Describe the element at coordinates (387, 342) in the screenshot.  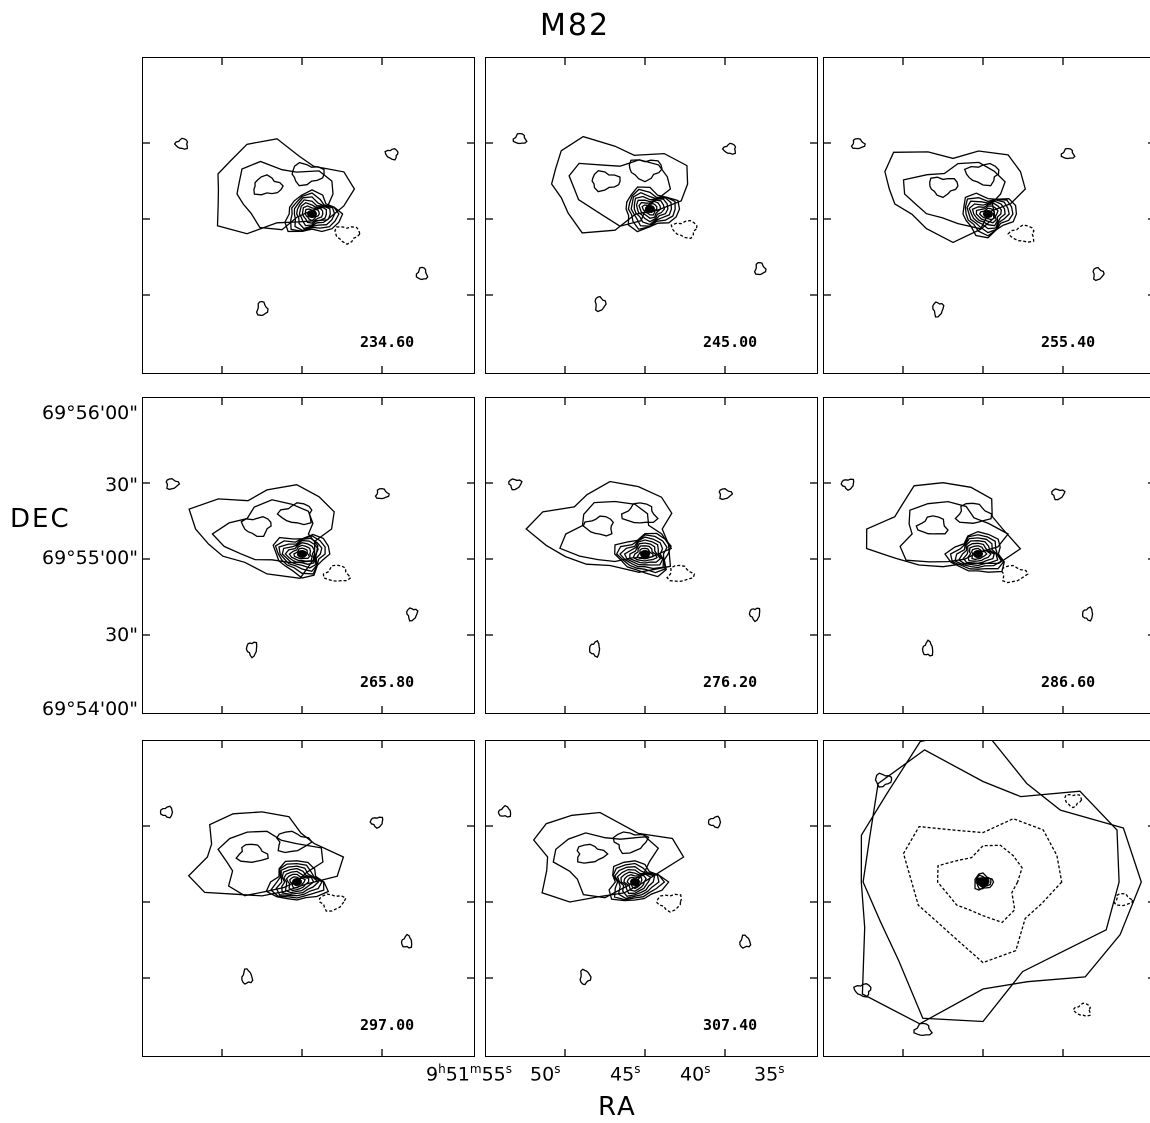
I see `velocity-label: 234.60` at that location.